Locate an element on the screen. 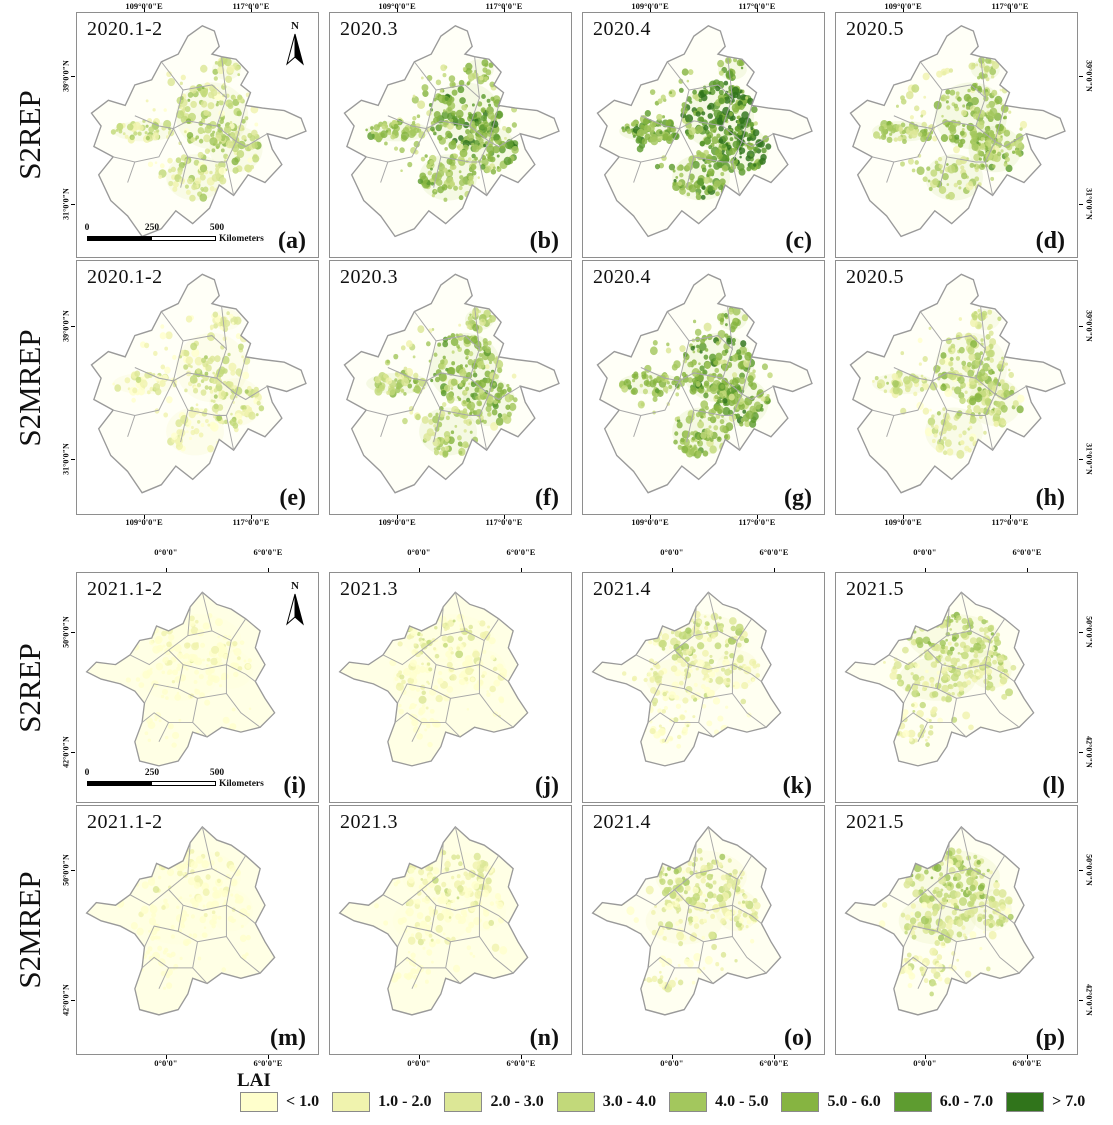 This screenshot has width=1113, height=1125. panel-h: 2020.5 (h) is located at coordinates (956, 387).